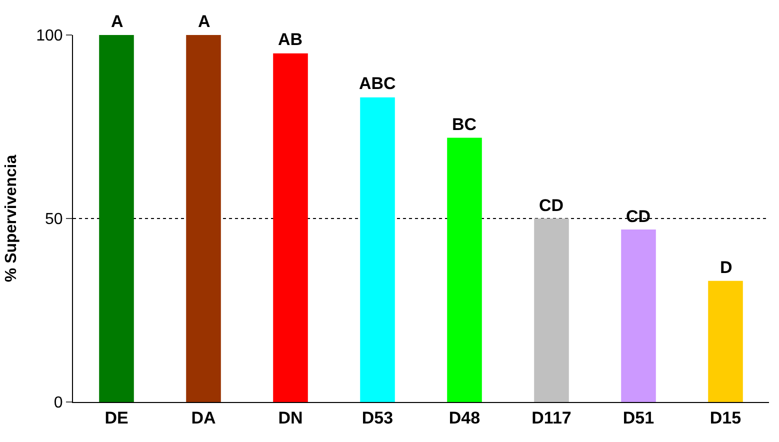  Describe the element at coordinates (290, 418) in the screenshot. I see `x-tick-label: DN` at that location.